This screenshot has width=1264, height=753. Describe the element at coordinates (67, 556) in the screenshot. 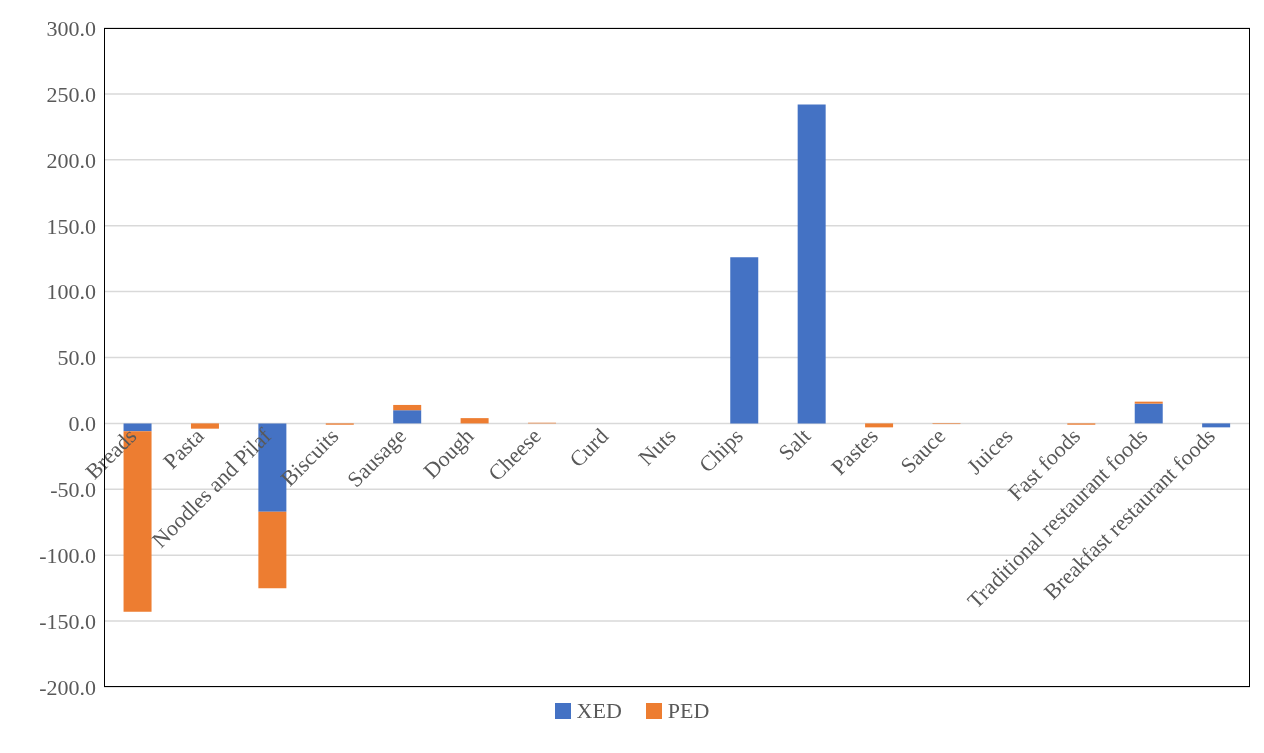

I see `y-tick-label: -100.0` at that location.